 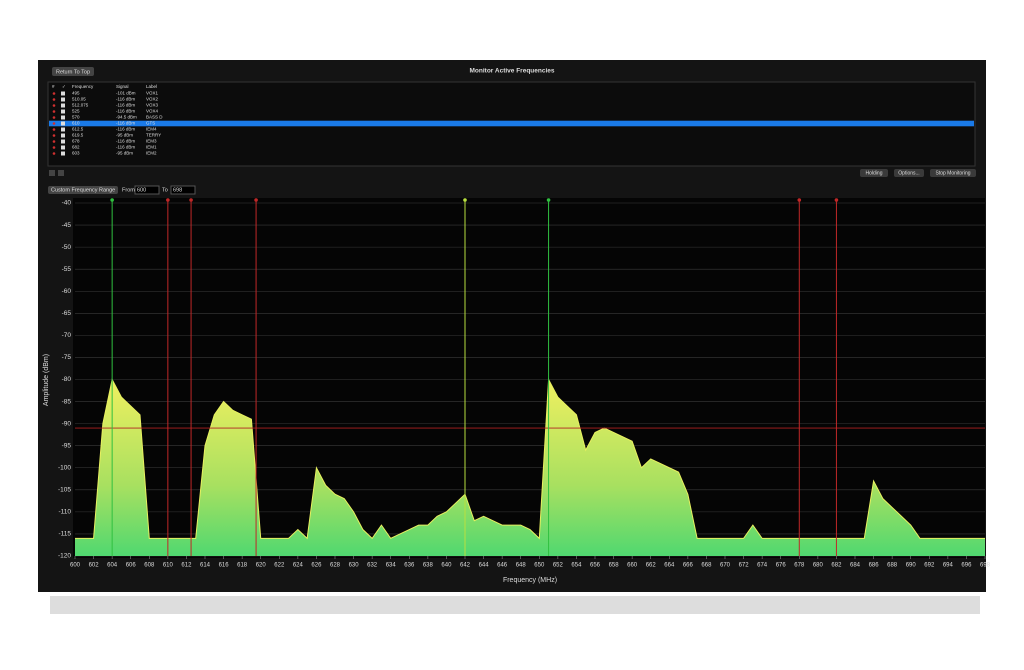 I want to click on y-tick-label: -75, so click(x=67, y=357).